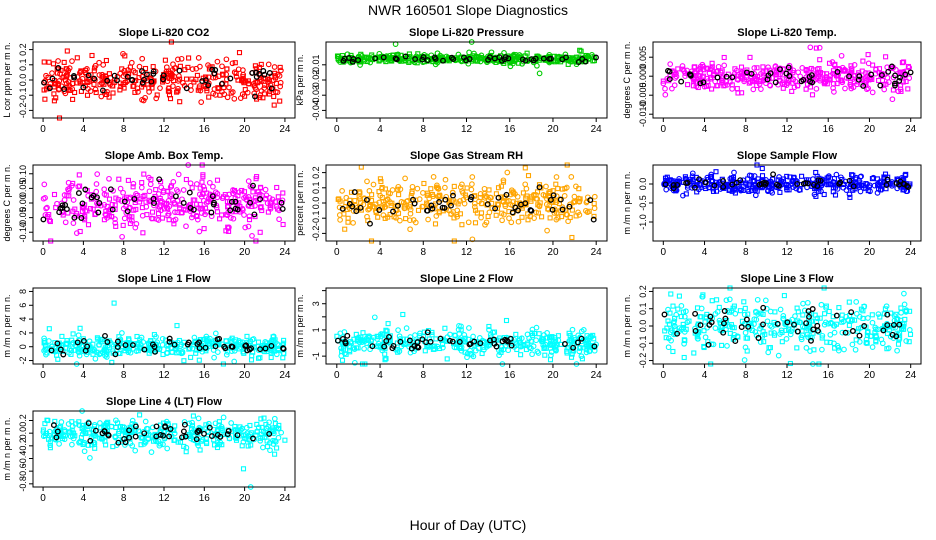 The width and height of the screenshot is (936, 540). I want to click on panel-title: Slope Li-820 Pressure, so click(466, 33).